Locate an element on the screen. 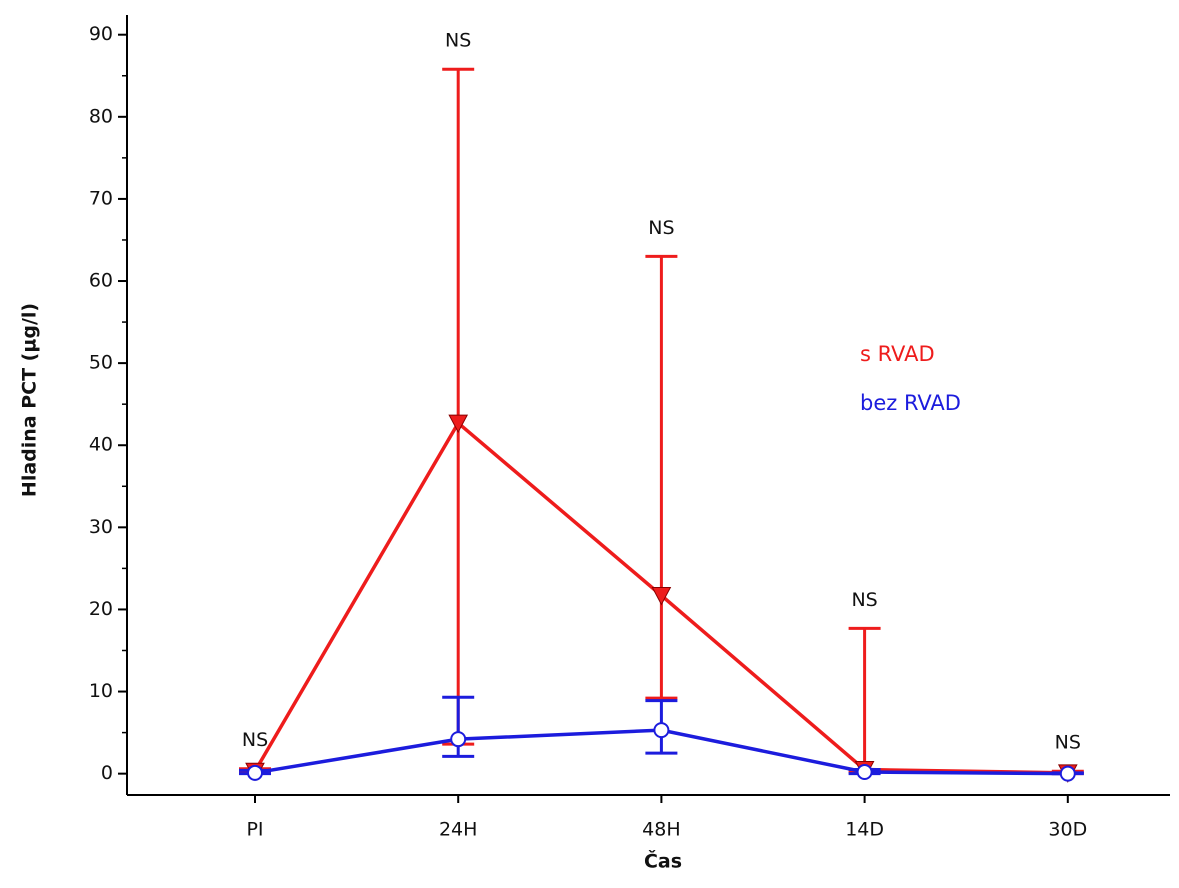 The image size is (1179, 888). legend-label: s RVAD is located at coordinates (897, 354).